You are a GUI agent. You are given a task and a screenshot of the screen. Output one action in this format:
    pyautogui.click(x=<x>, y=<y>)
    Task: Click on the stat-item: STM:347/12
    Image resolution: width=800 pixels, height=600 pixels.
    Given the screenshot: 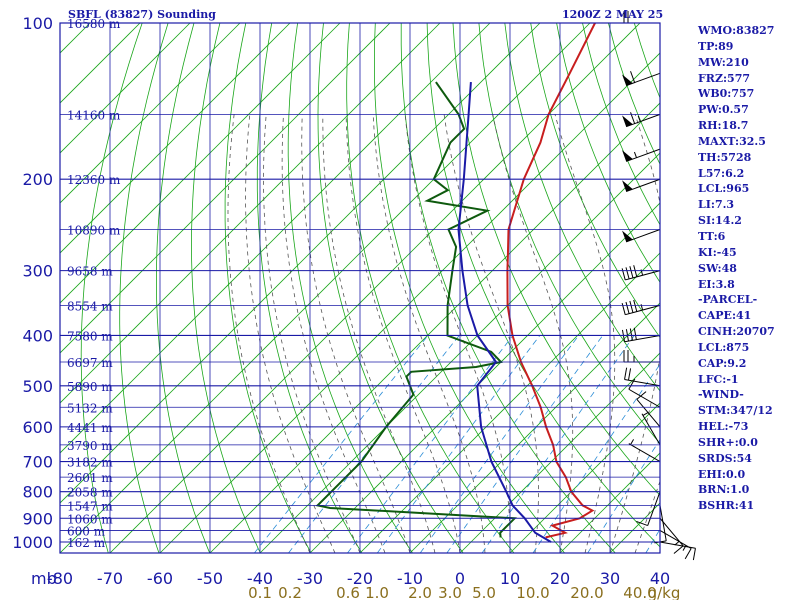 What is the action you would take?
    pyautogui.click(x=735, y=411)
    